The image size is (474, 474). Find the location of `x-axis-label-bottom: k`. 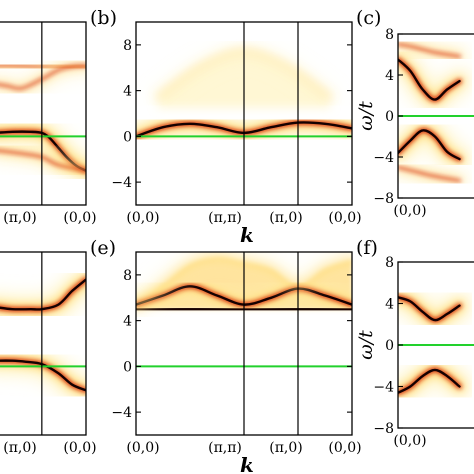

x-axis-label-bottom: k is located at coordinates (247, 463).